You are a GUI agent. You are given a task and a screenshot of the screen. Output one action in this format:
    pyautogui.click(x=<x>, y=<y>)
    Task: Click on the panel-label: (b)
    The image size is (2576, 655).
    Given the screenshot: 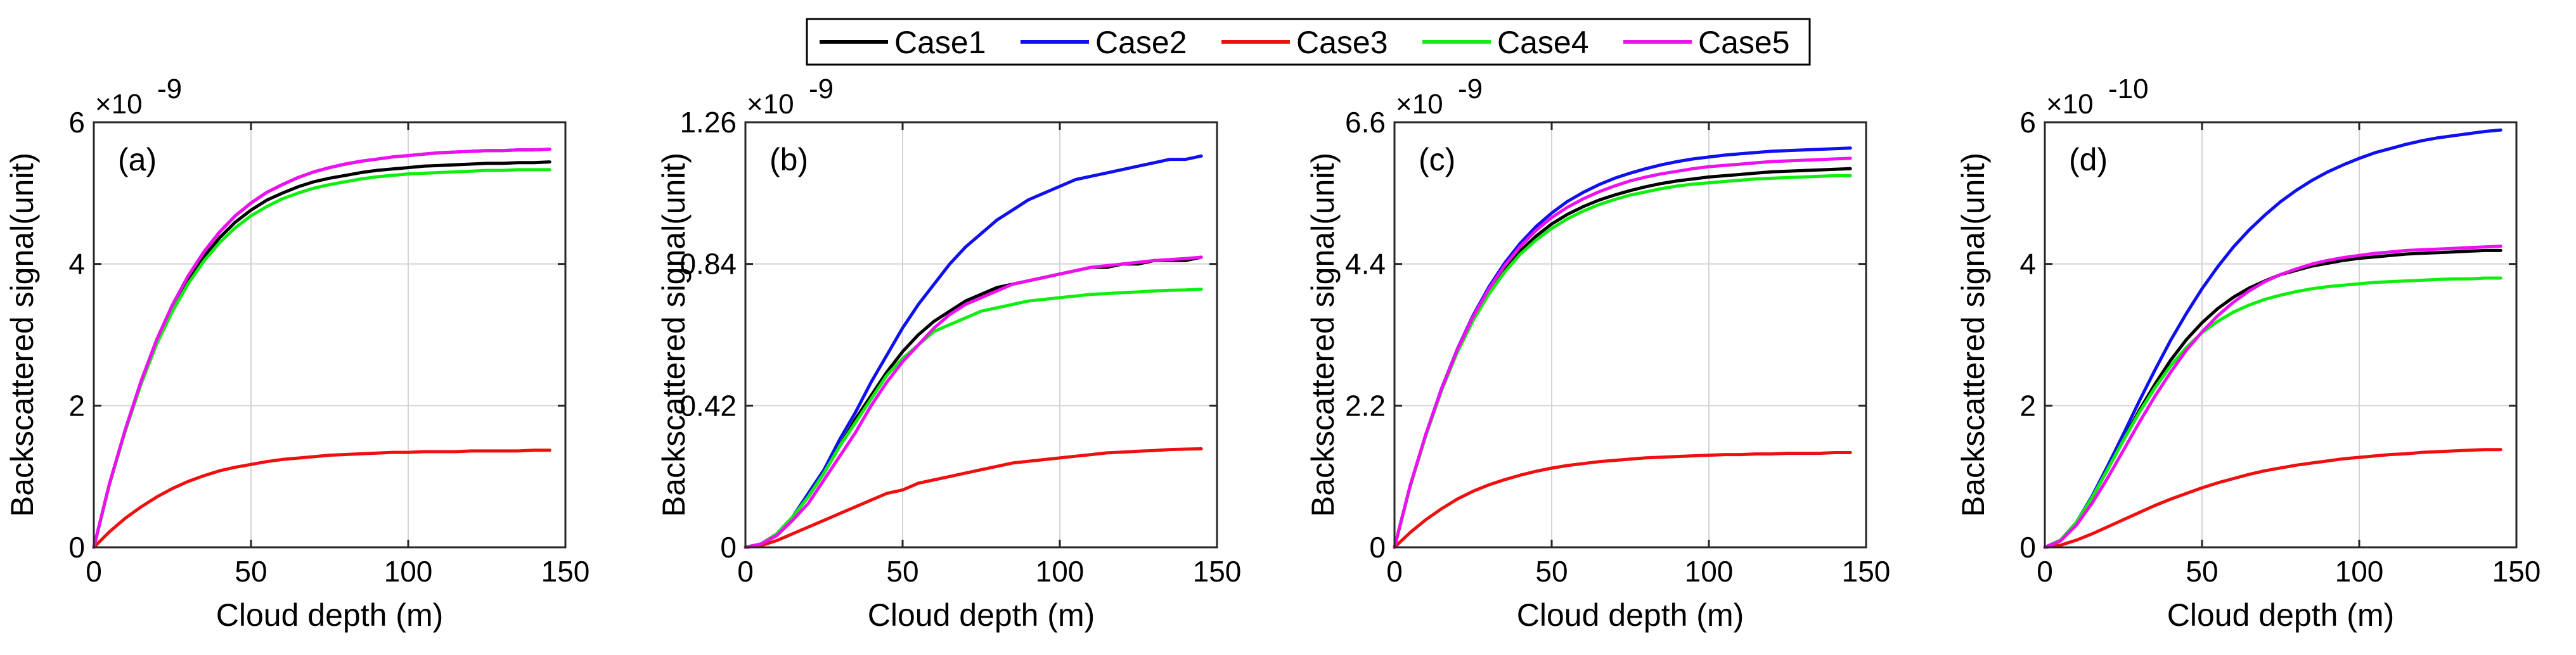 What is the action you would take?
    pyautogui.click(x=789, y=159)
    